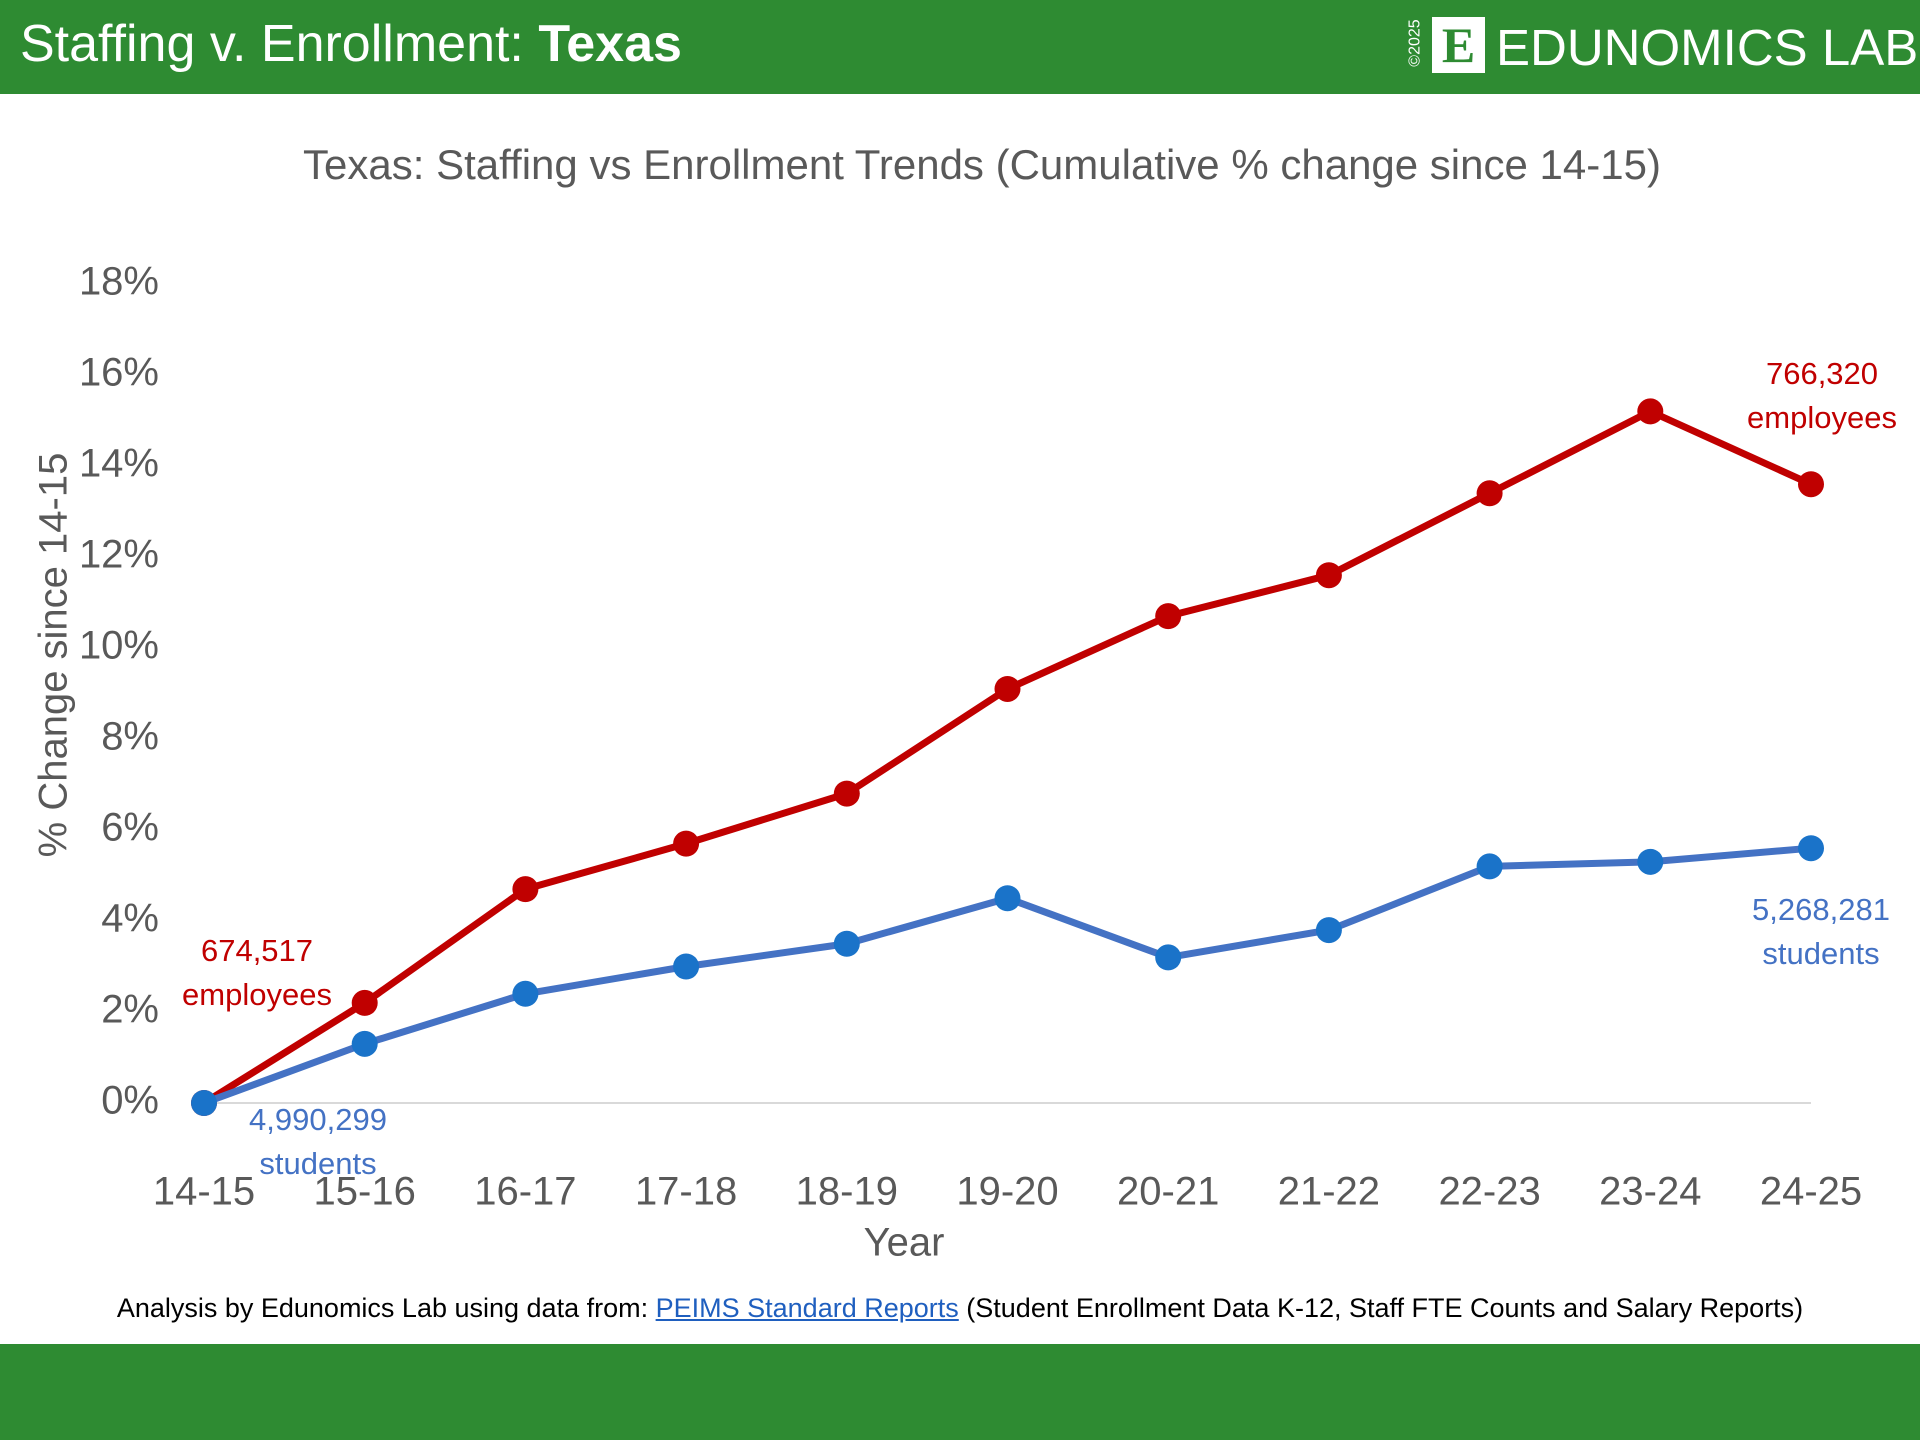 The image size is (1920, 1440). What do you see at coordinates (272, 44) in the screenshot?
I see `title-text: Staffing v. Enrollment:` at bounding box center [272, 44].